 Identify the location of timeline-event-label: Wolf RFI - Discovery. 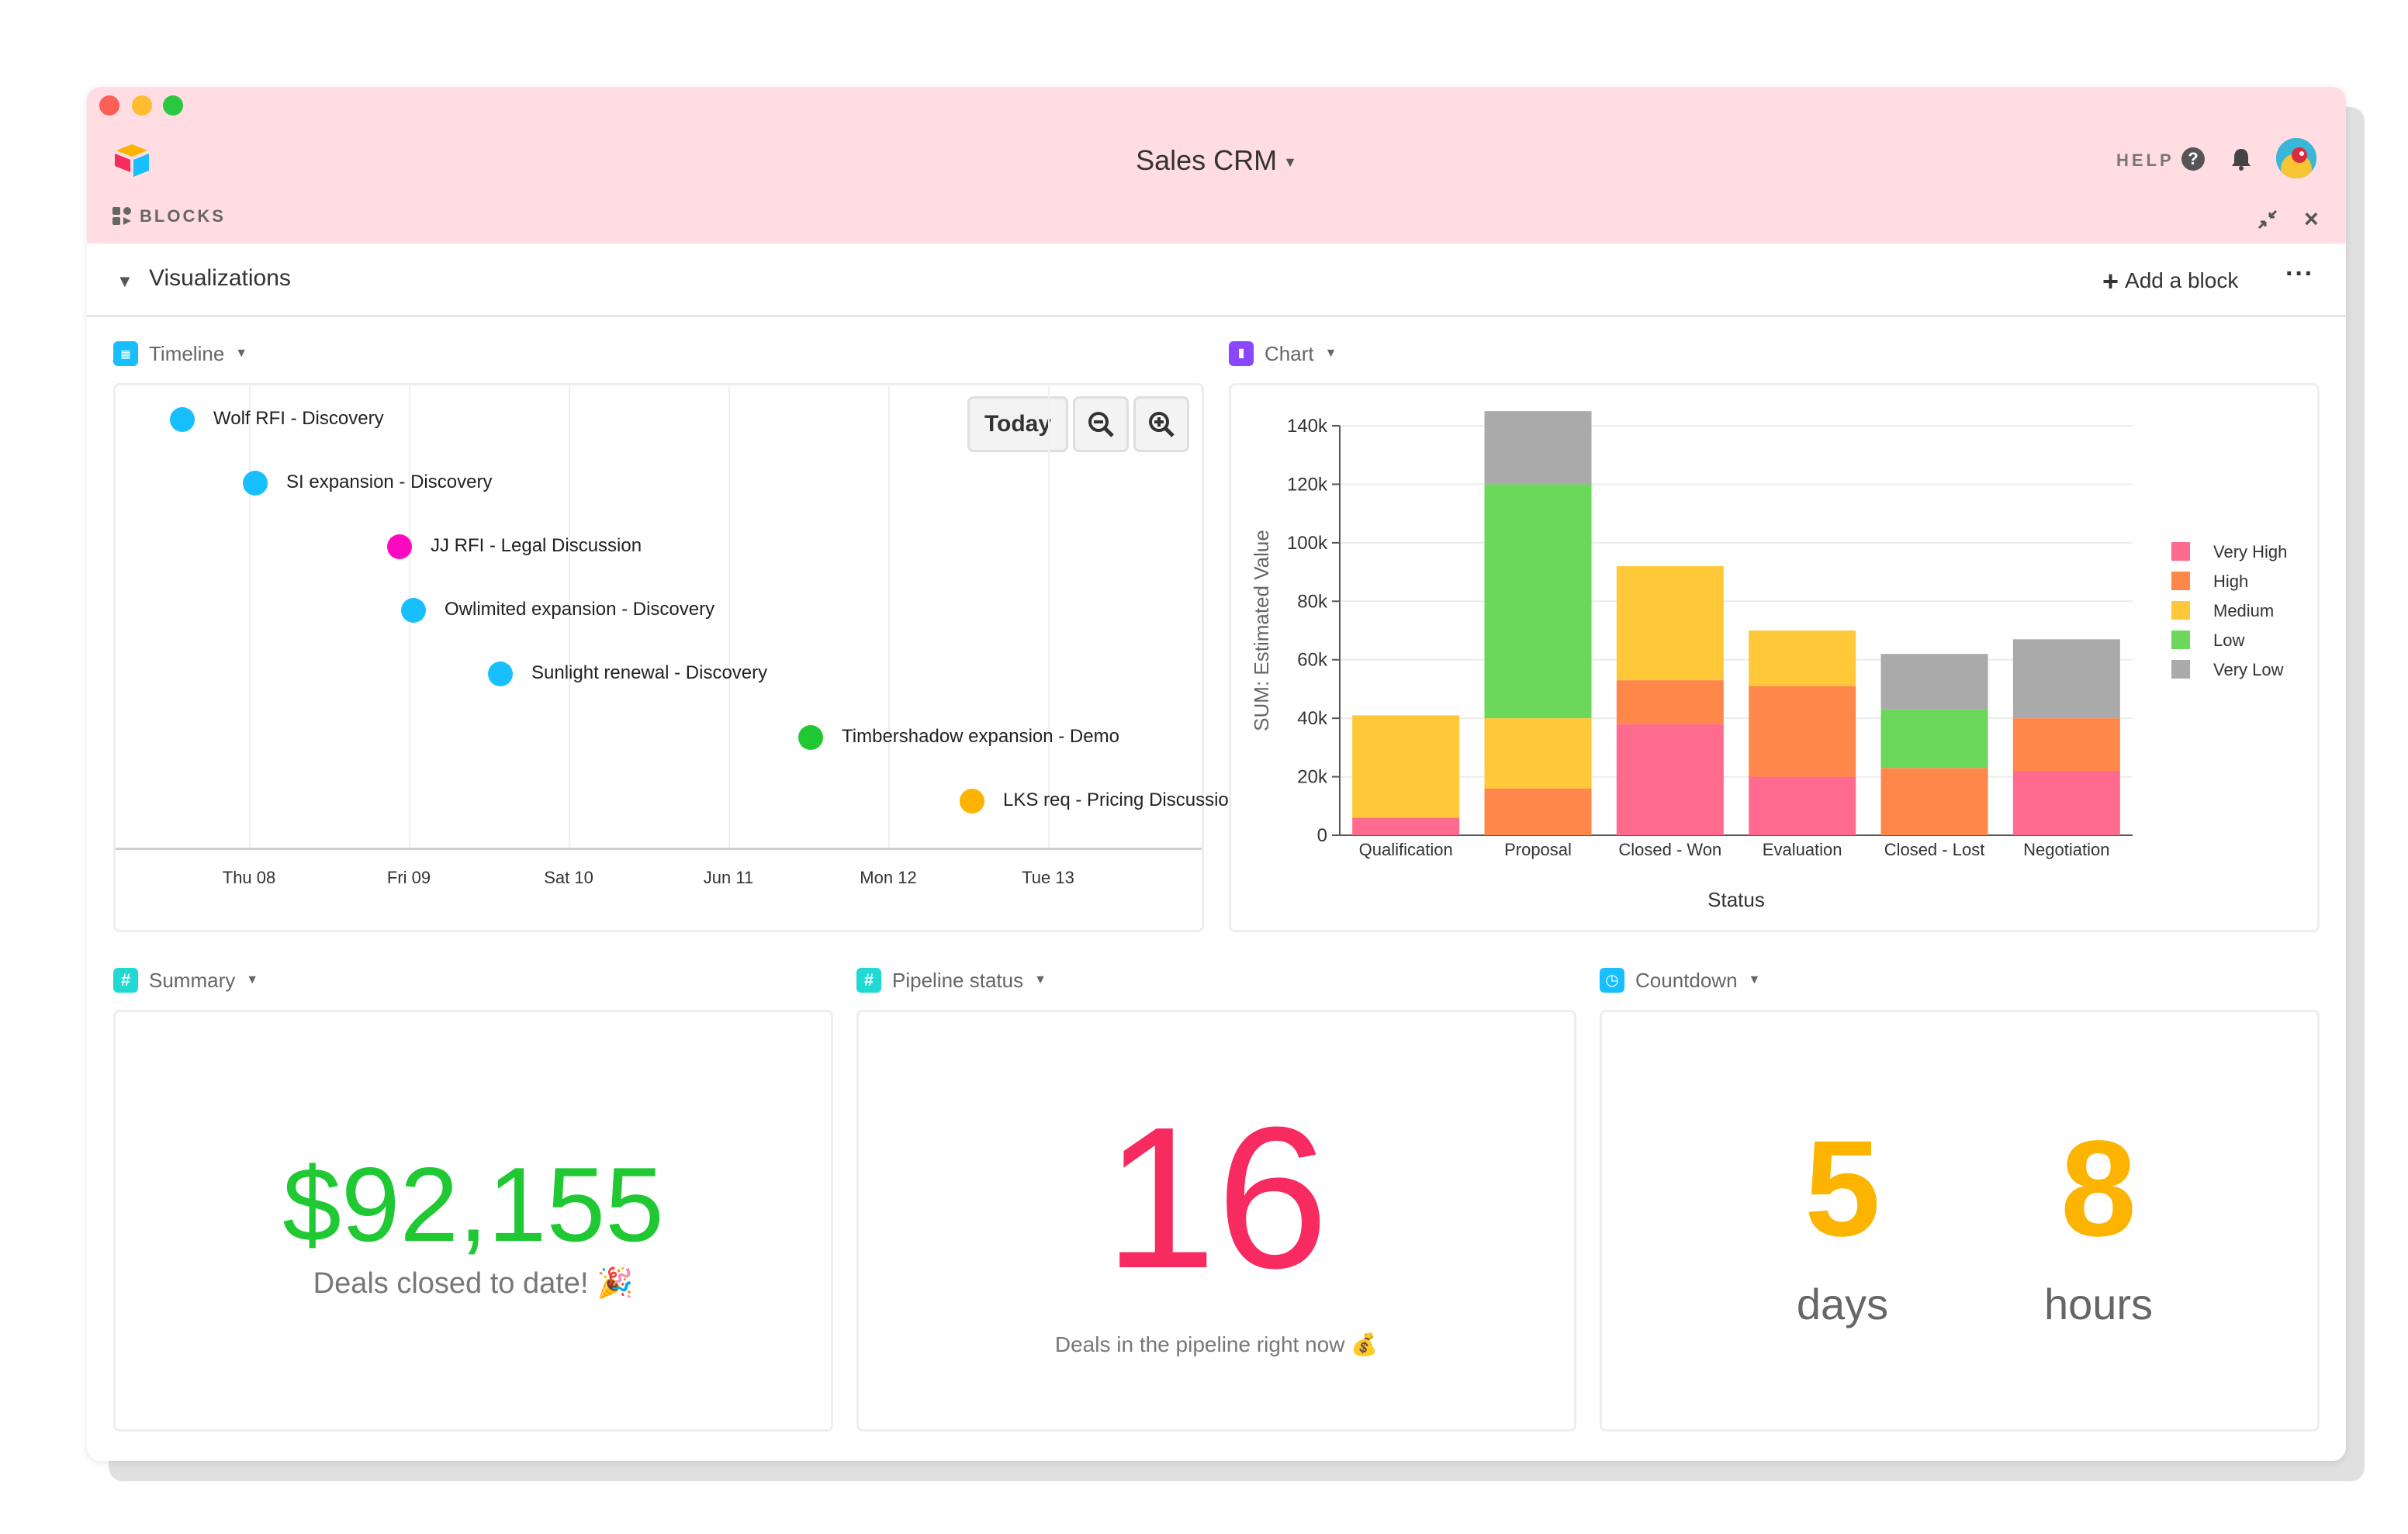
(298, 418).